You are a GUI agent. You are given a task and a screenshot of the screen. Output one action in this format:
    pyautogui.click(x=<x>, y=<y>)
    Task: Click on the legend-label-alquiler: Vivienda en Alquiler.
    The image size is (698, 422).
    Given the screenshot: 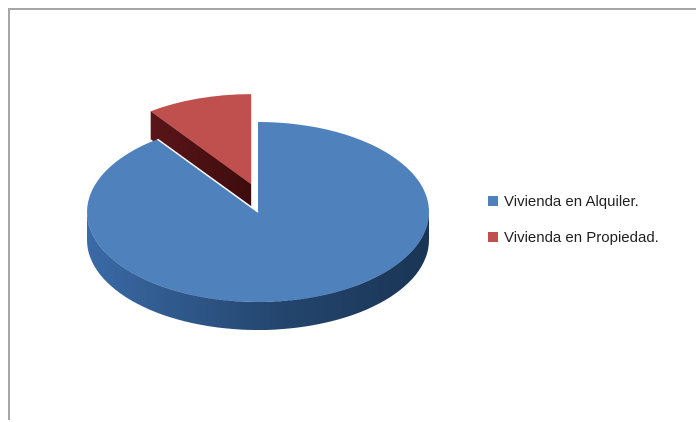 What is the action you would take?
    pyautogui.click(x=571, y=201)
    